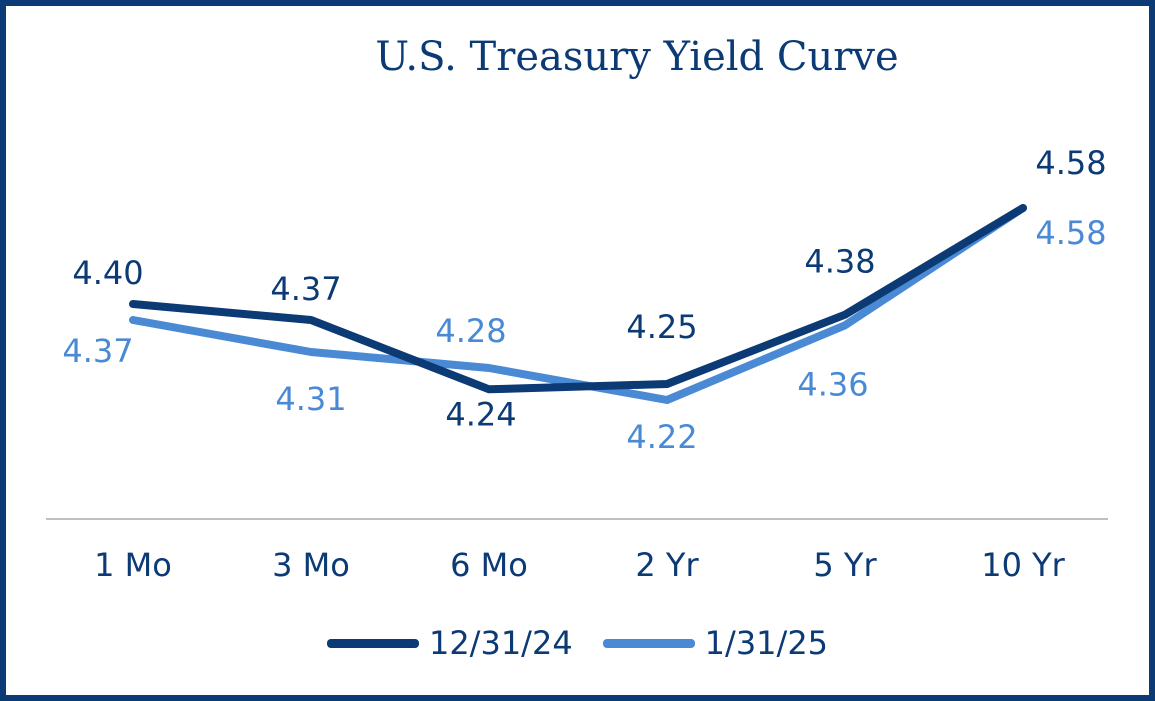 Image resolution: width=1155 pixels, height=701 pixels. I want to click on legend-item-1-31-25: 1/31/25, so click(715, 643).